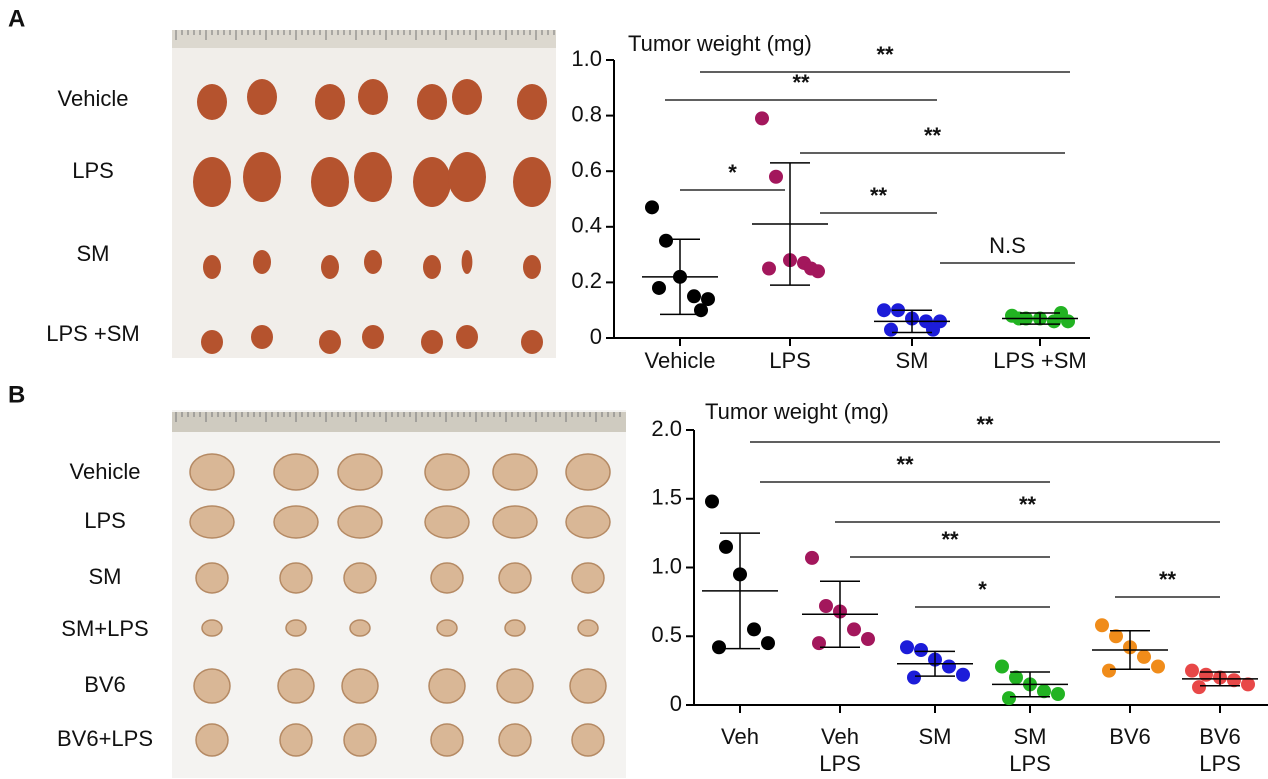 The image size is (1268, 779). Describe the element at coordinates (680, 360) in the screenshot. I see `x-tick-label: Vehicle` at that location.